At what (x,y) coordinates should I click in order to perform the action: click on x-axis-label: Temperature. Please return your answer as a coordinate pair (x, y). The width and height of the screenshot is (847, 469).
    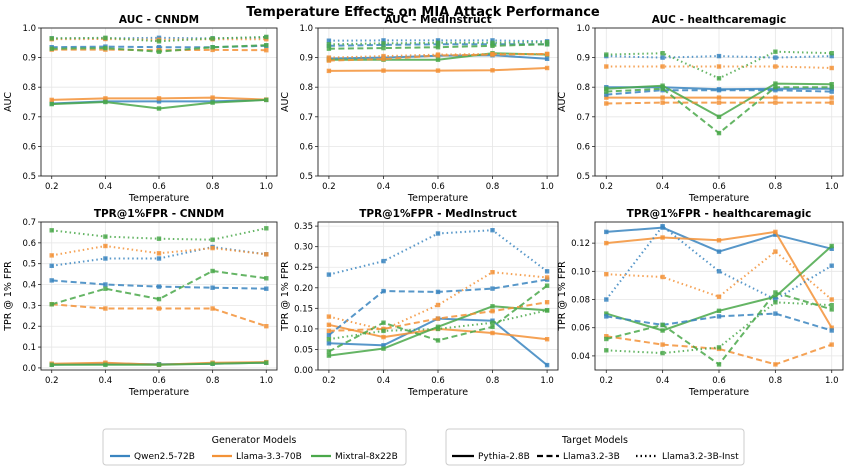
    Looking at the image, I should click on (718, 198).